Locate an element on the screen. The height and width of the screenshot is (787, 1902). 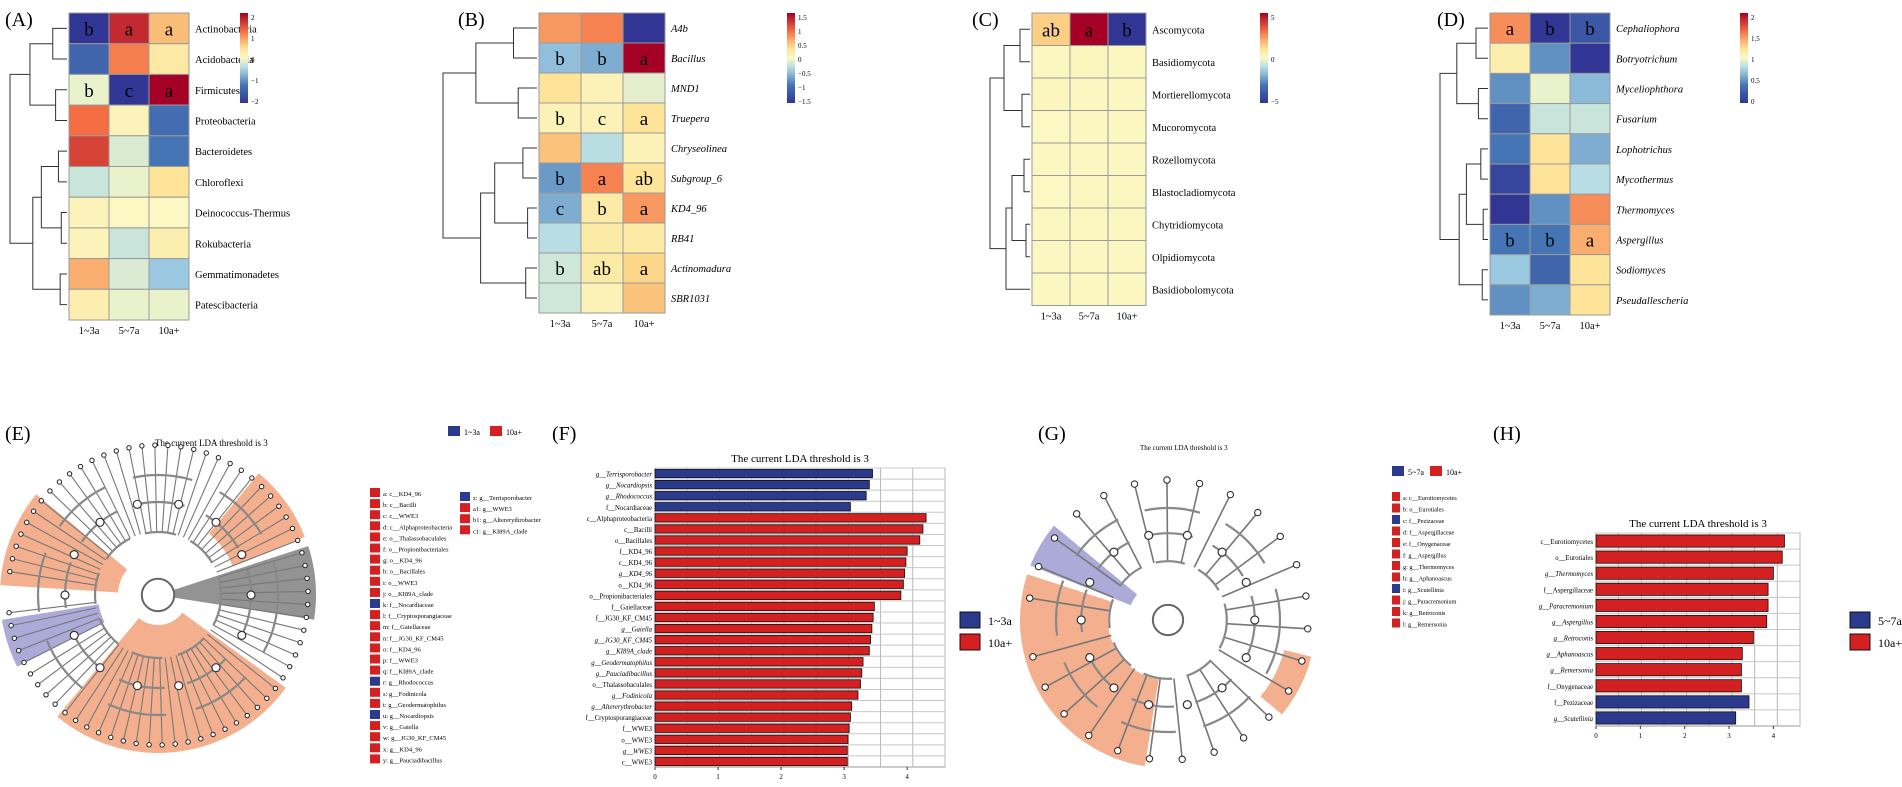
category-label: o__WWE3 is located at coordinates (636, 740).